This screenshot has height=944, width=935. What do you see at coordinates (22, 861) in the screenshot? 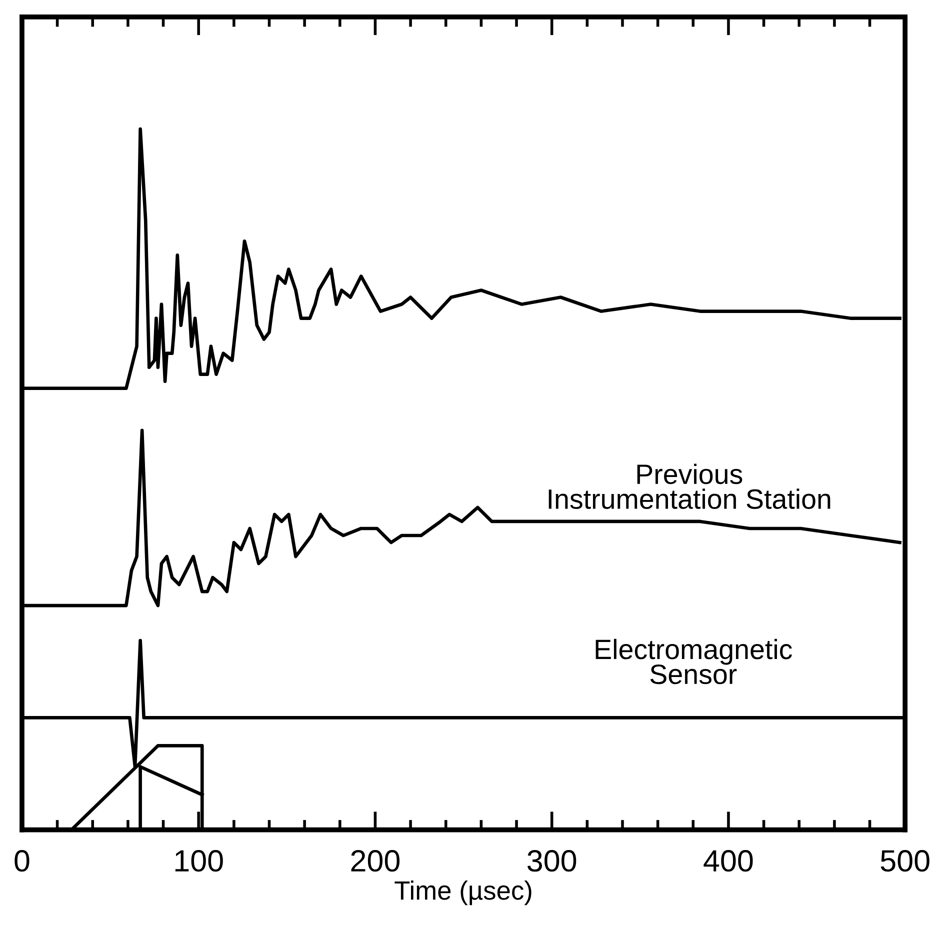
I see `x-tick-label: 0` at bounding box center [22, 861].